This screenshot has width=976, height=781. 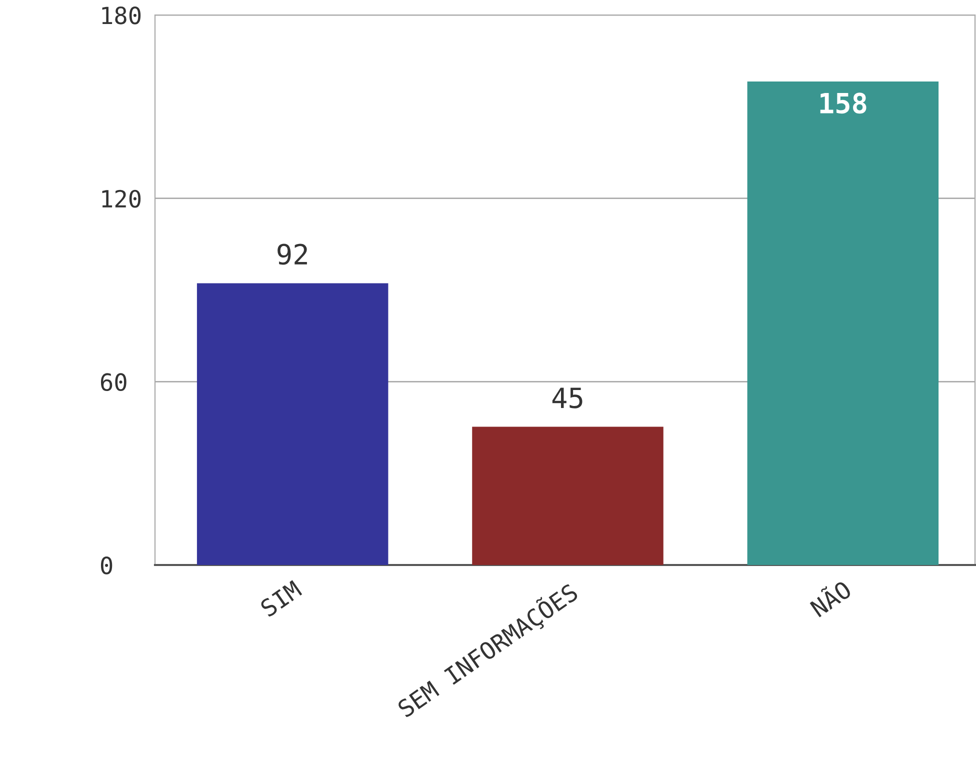 I want to click on y-tick-label: 180, so click(x=121, y=15).